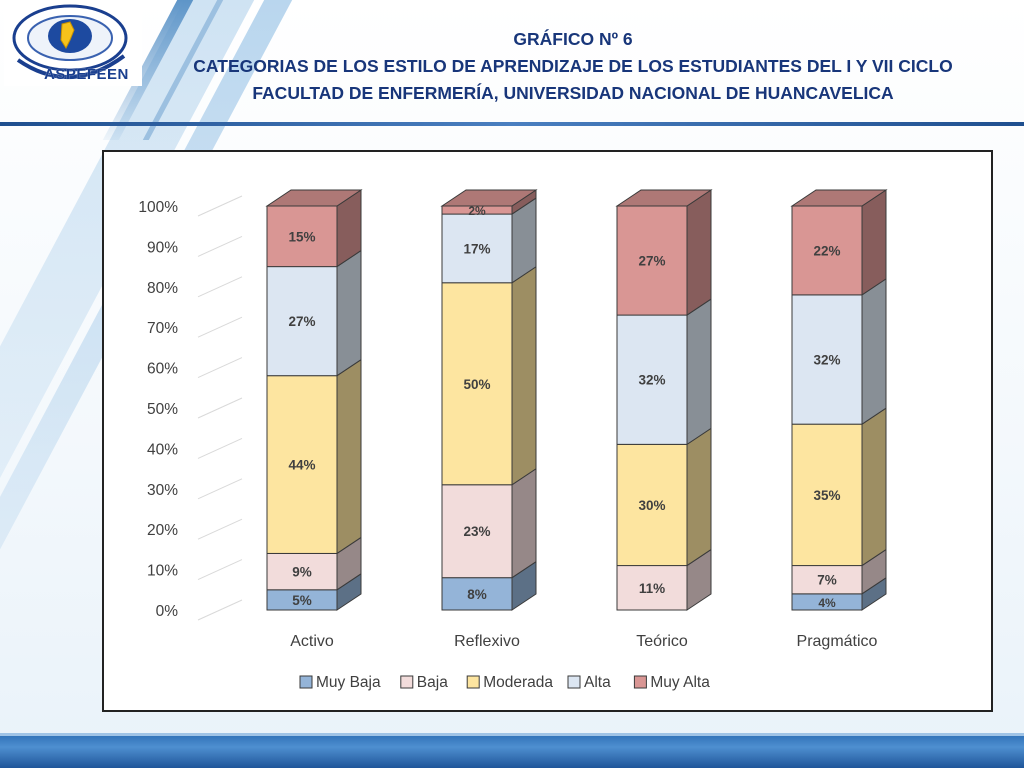  I want to click on data-label: 30%, so click(651, 505).